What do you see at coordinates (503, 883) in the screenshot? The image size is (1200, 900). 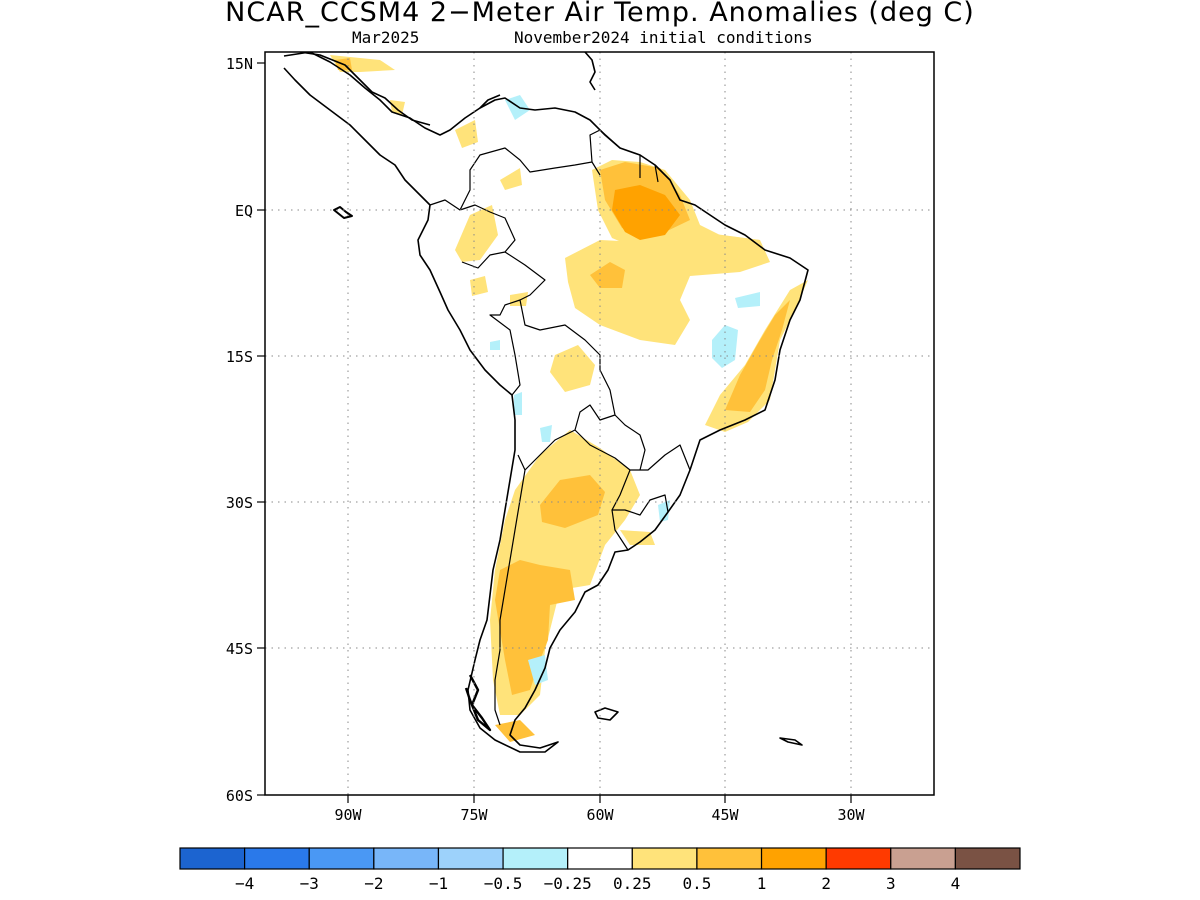 I see `colorbar-label: −0.5` at bounding box center [503, 883].